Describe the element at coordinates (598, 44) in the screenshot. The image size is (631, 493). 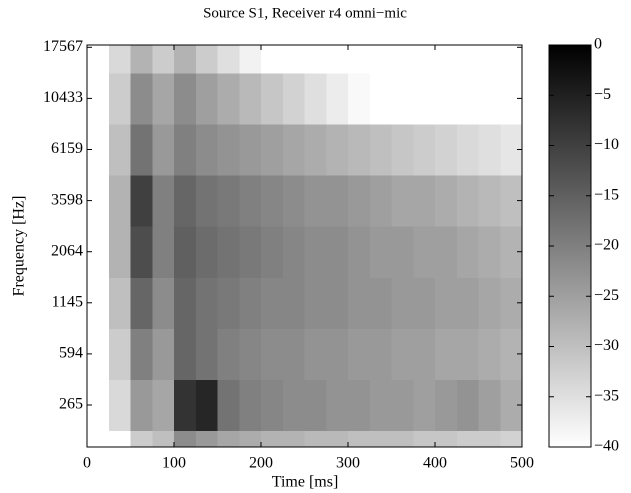
I see `colorbar-tick-label: 0` at that location.